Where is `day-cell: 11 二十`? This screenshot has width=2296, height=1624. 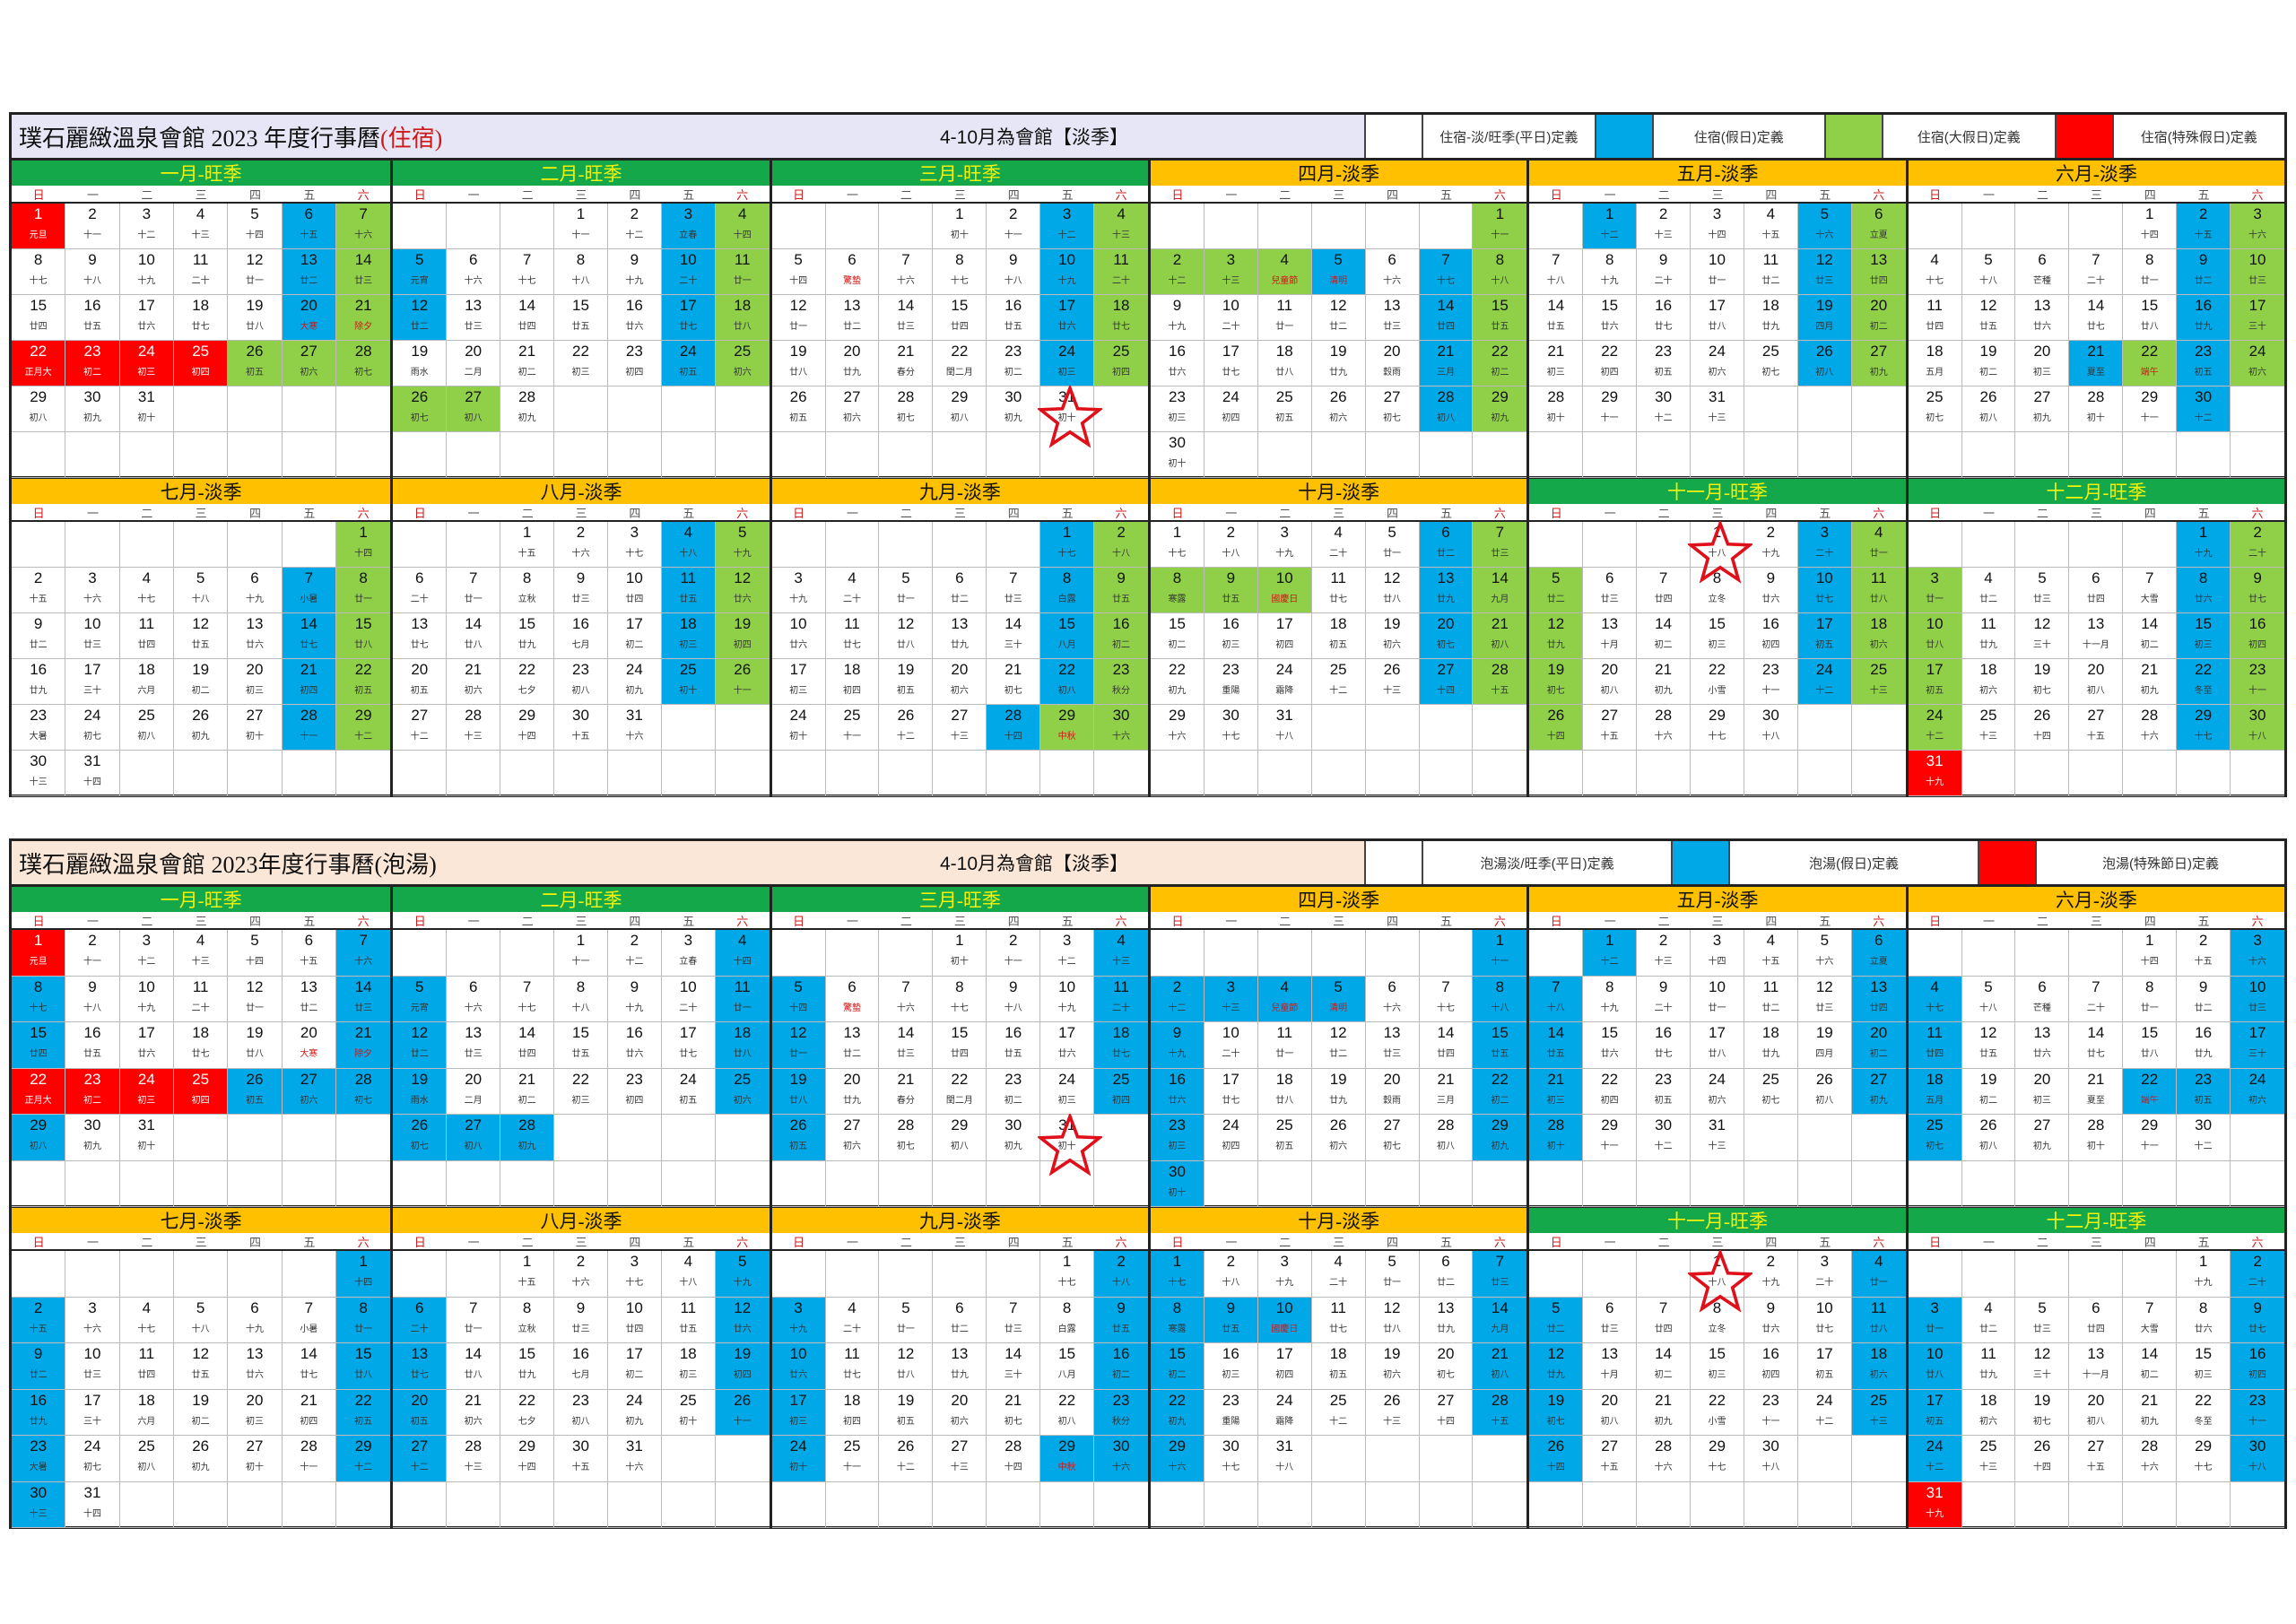 day-cell: 11 二十 is located at coordinates (1121, 999).